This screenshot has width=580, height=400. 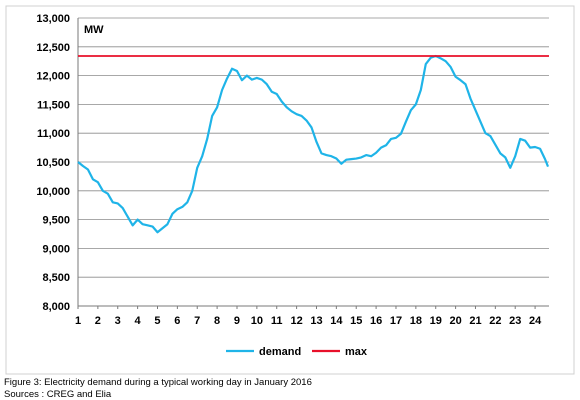 What do you see at coordinates (53, 163) in the screenshot?
I see `y-tick-label: 10,500` at bounding box center [53, 163].